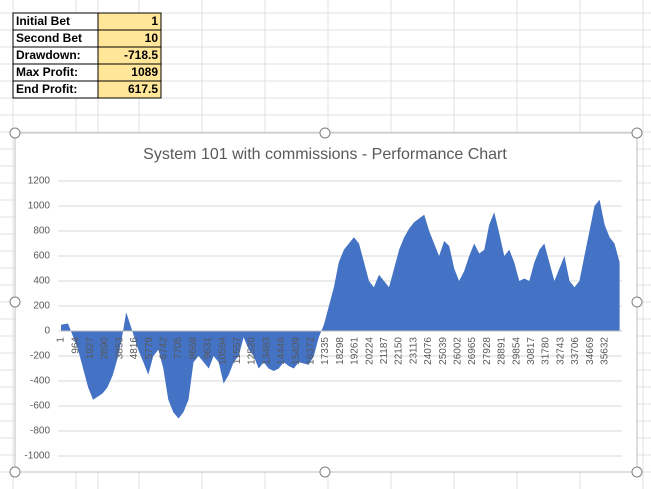  I want to click on value-text: 10, so click(152, 38).